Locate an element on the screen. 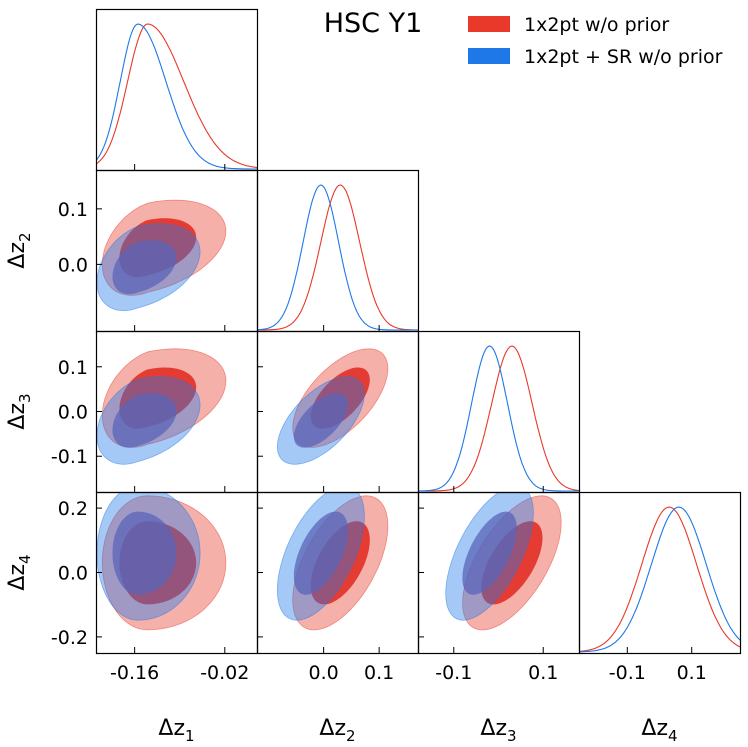  x-axis-label-2: Δz2 is located at coordinates (337, 730).